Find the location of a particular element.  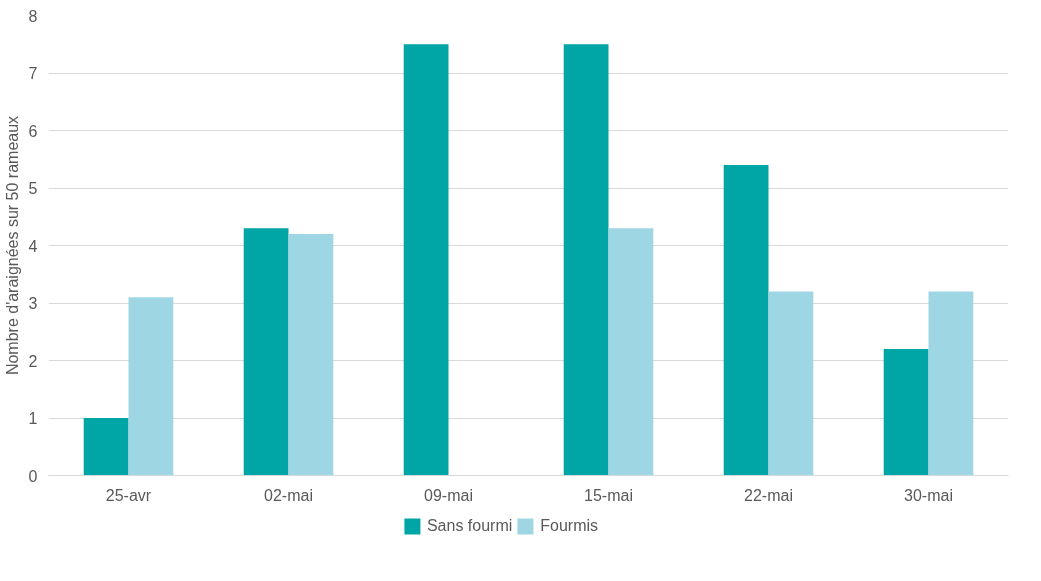

y-tick-label: 0 is located at coordinates (33, 476).